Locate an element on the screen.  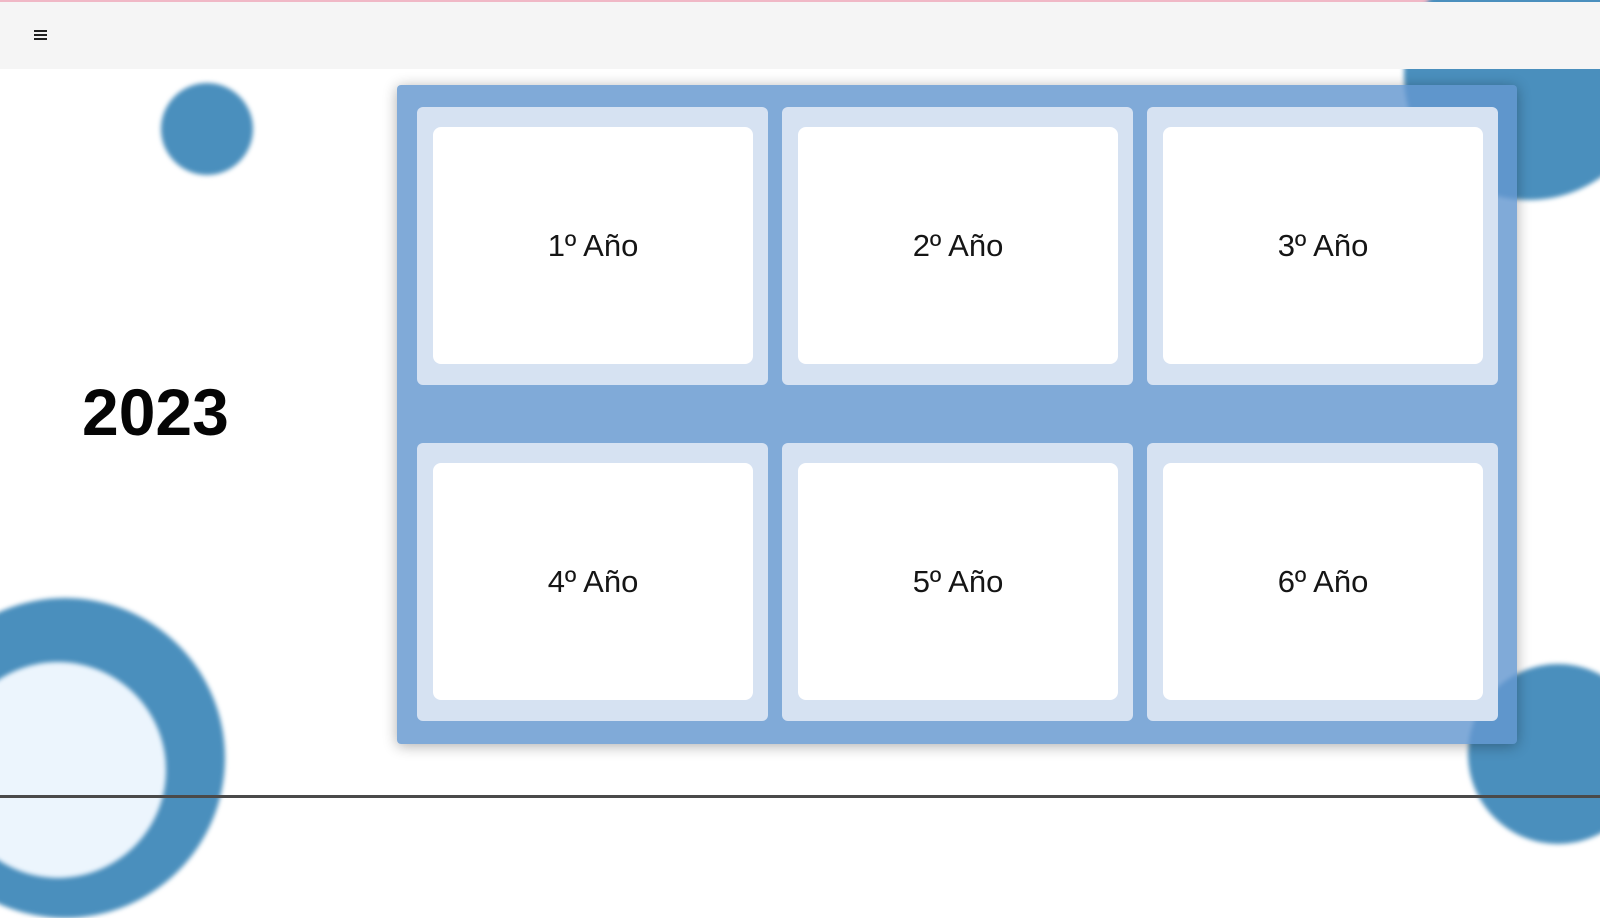
year-card-label: 1º Año is located at coordinates (593, 245).